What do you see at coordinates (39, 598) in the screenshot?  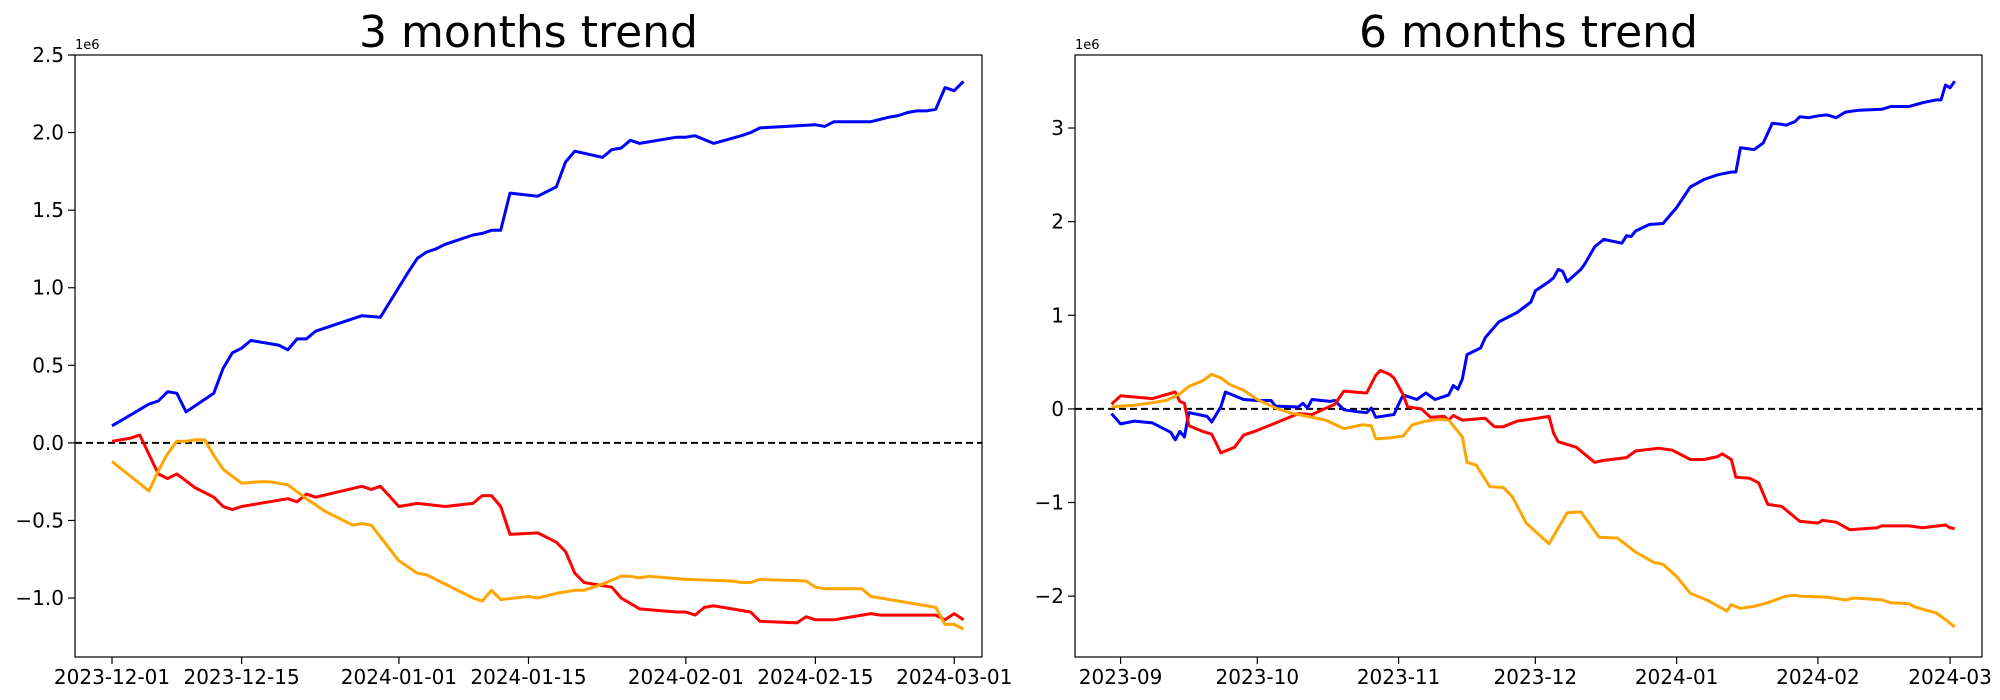 I see `y-tick-label: −1.0` at bounding box center [39, 598].